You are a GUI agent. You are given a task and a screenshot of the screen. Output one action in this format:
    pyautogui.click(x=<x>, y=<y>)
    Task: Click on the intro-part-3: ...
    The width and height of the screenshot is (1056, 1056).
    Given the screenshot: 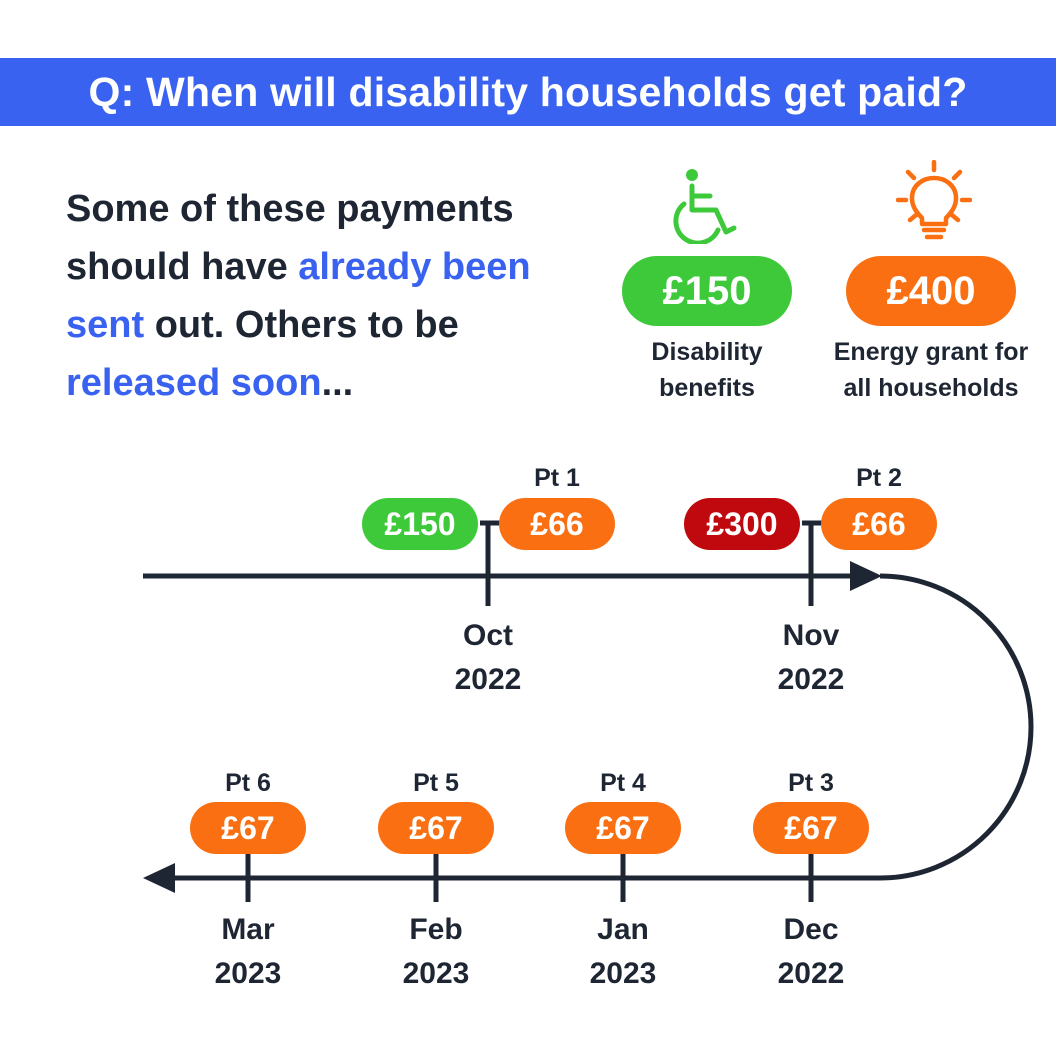 What is the action you would take?
    pyautogui.click(x=337, y=383)
    